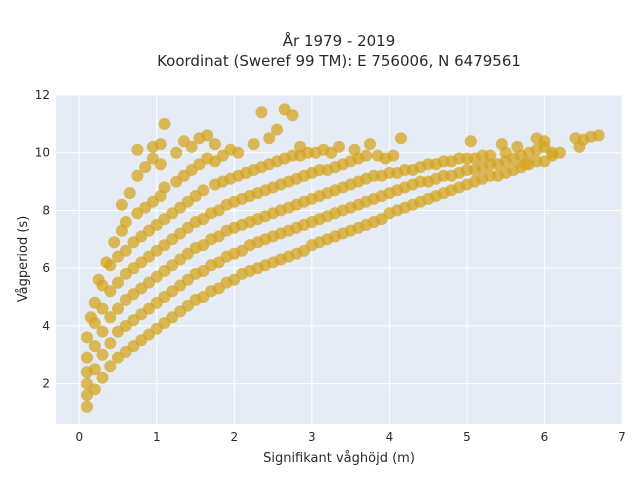 This screenshot has width=640, height=480. Describe the element at coordinates (350, 437) in the screenshot. I see `x-tick-labels: 0 1 2 3 4 5 6 7` at that location.